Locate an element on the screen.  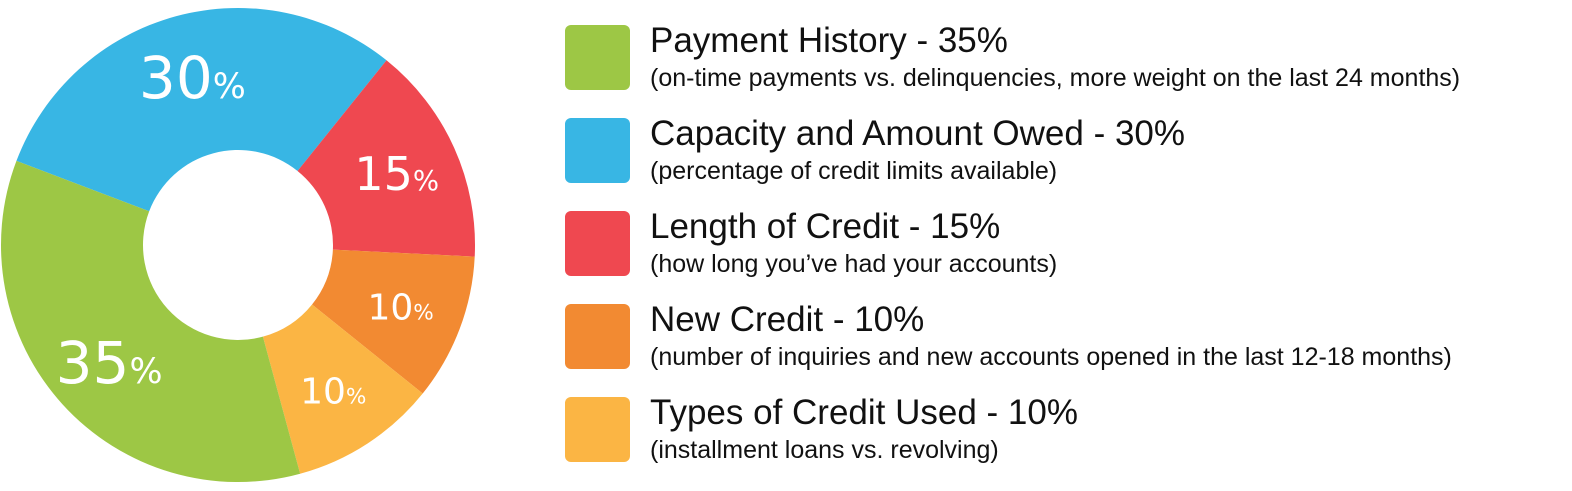
slice-payment-history is located at coordinates (150, 321).